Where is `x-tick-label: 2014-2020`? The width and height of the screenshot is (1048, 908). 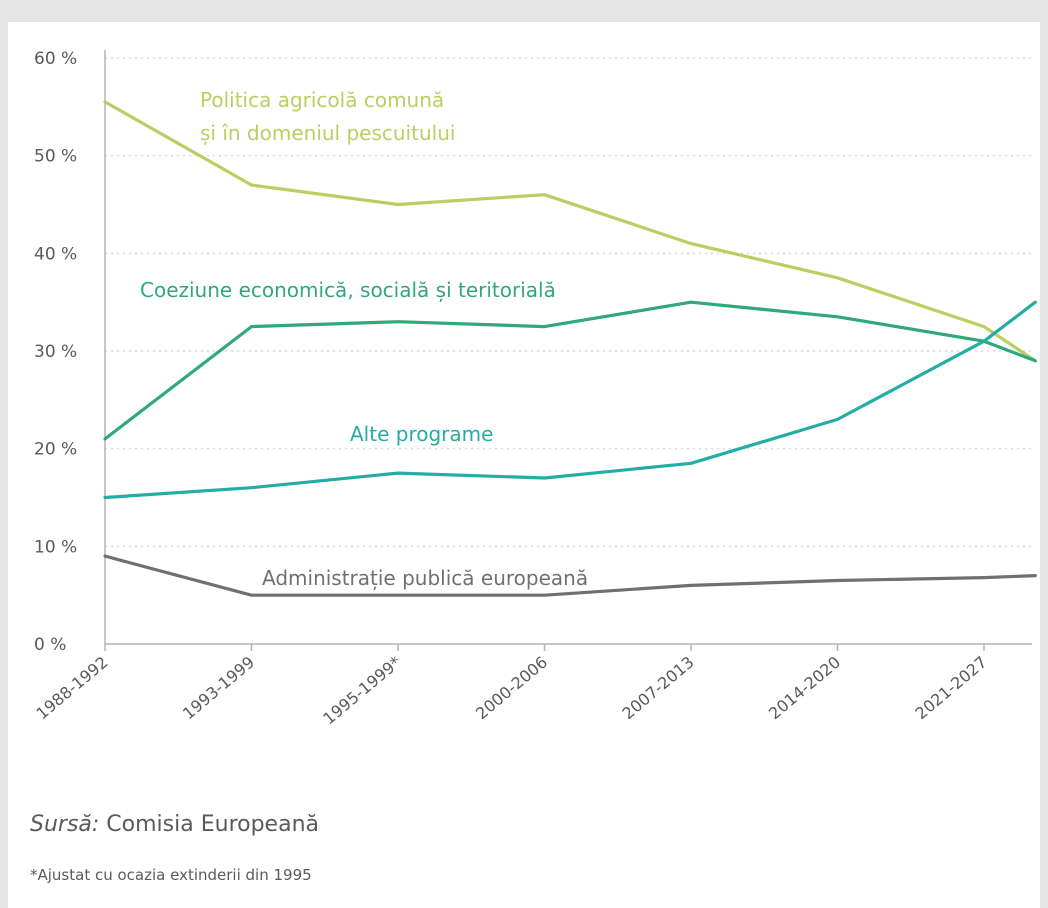 x-tick-label: 2014-2020 is located at coordinates (804, 688).